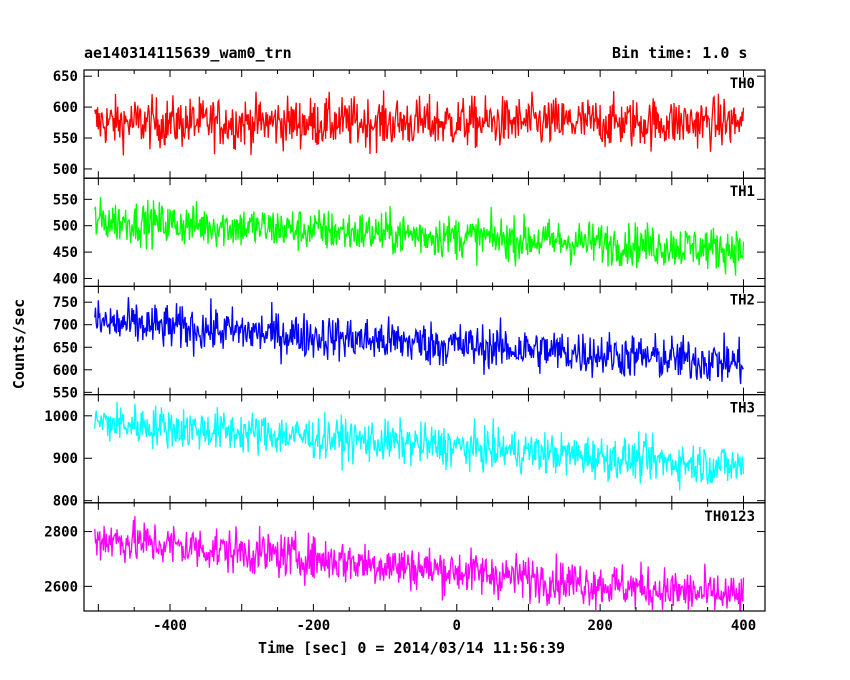 This screenshot has width=850, height=680. I want to click on panel-frame-th0123, so click(424, 557).